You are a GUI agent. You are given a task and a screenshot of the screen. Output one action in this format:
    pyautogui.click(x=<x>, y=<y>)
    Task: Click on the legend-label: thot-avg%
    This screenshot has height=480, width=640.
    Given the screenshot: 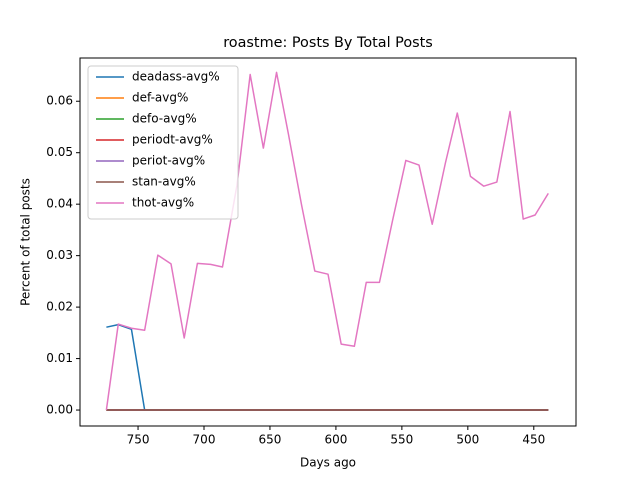 What is the action you would take?
    pyautogui.click(x=163, y=203)
    